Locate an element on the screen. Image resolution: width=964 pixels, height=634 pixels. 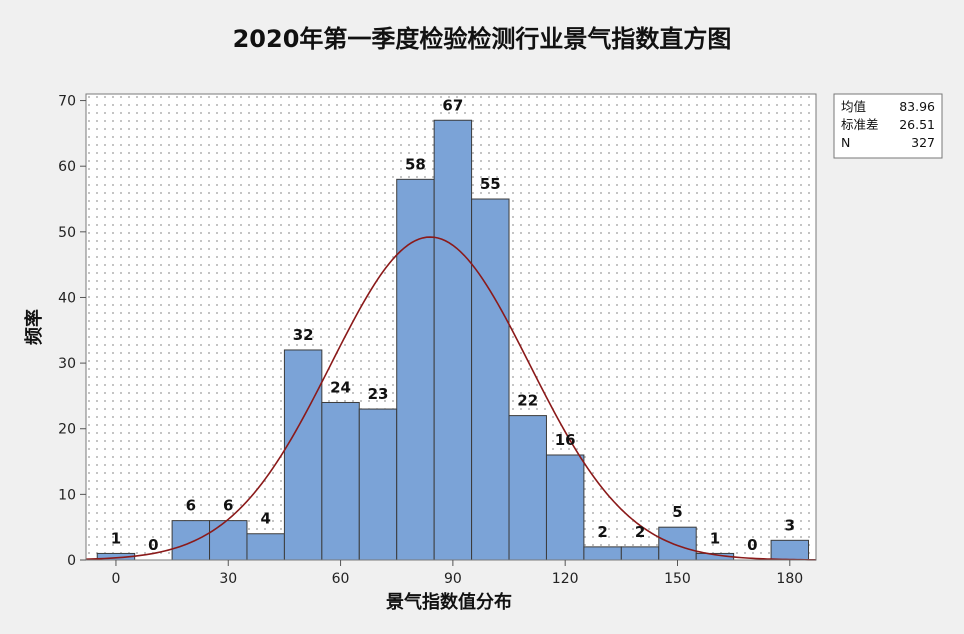
y-tick-label: 20 is located at coordinates (67, 430).